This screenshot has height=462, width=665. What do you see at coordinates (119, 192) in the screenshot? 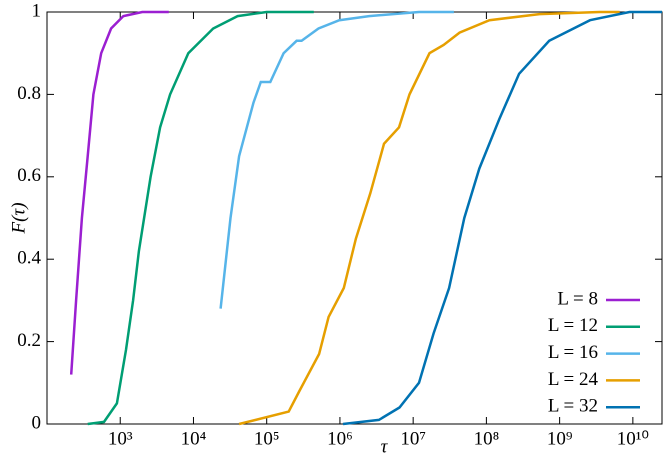
I see `series-line` at bounding box center [119, 192].